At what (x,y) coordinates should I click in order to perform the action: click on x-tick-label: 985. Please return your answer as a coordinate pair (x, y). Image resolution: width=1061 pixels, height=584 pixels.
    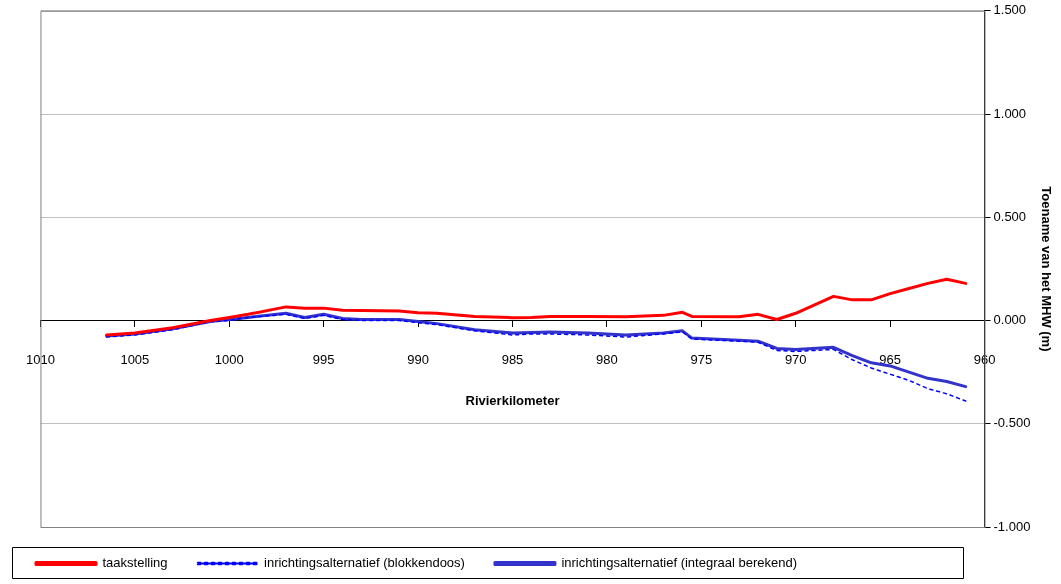
    Looking at the image, I should click on (512, 359).